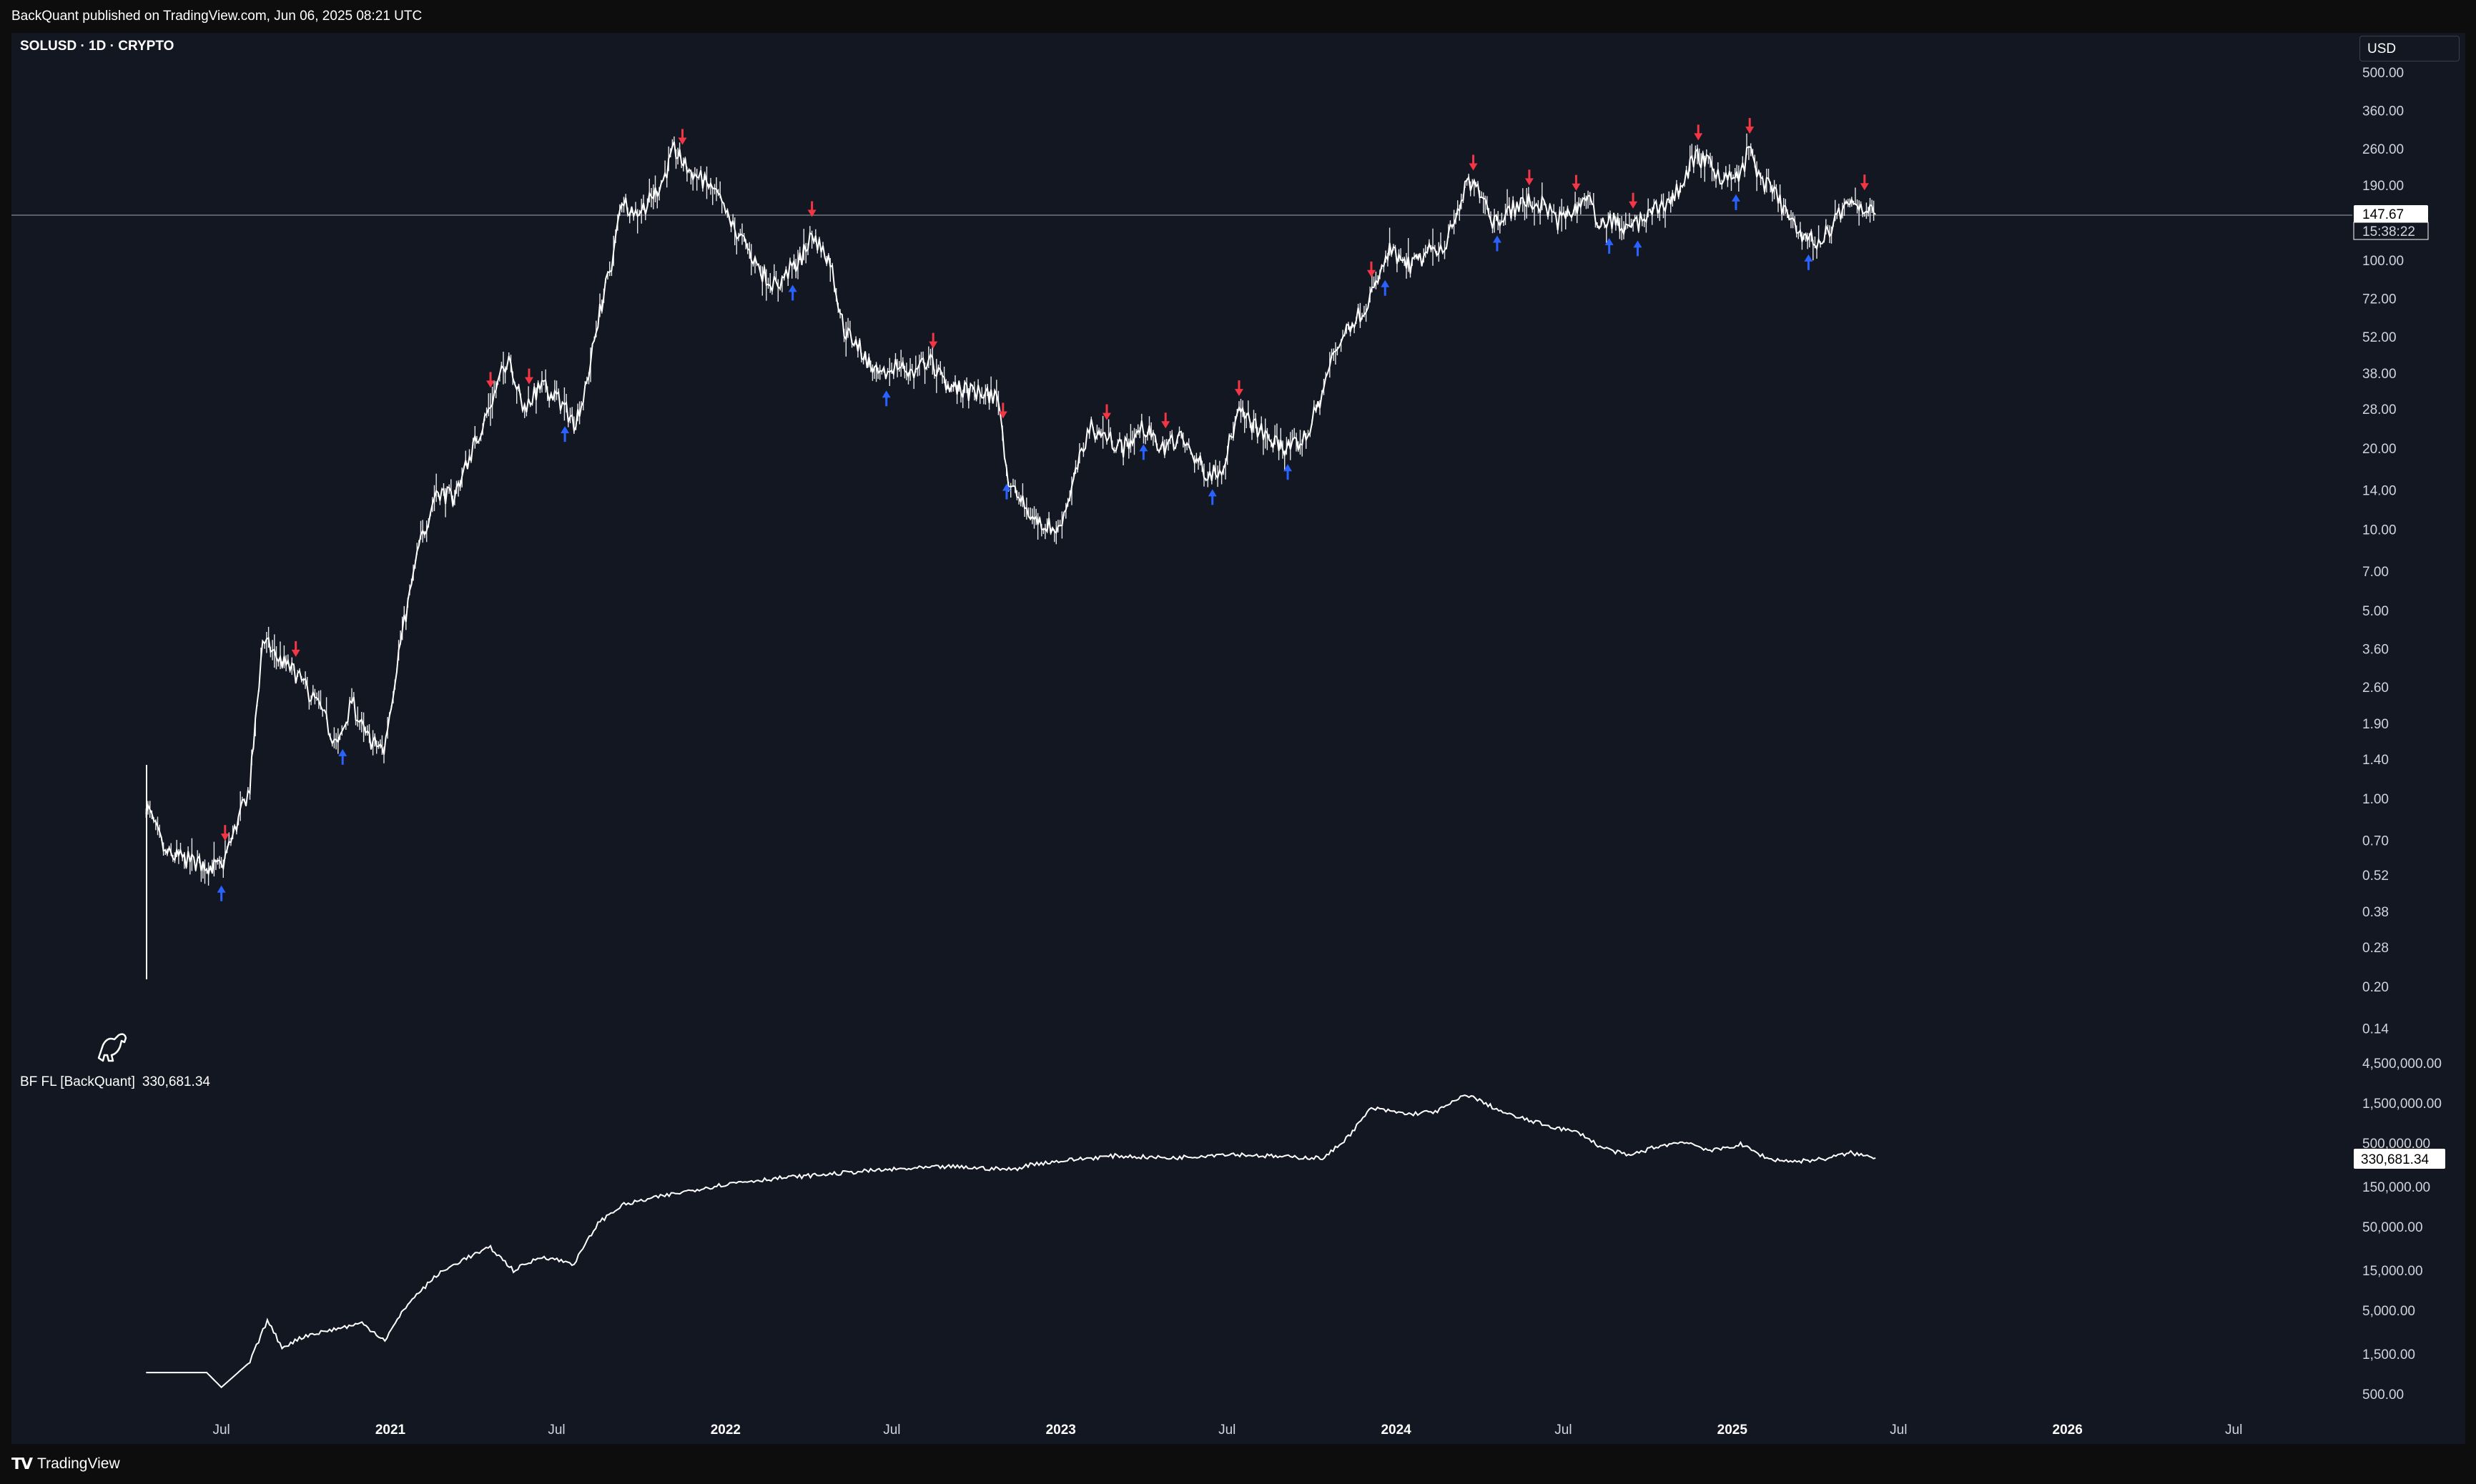 The height and width of the screenshot is (1484, 2476). I want to click on countdown-value: 15:38:22, so click(2389, 231).